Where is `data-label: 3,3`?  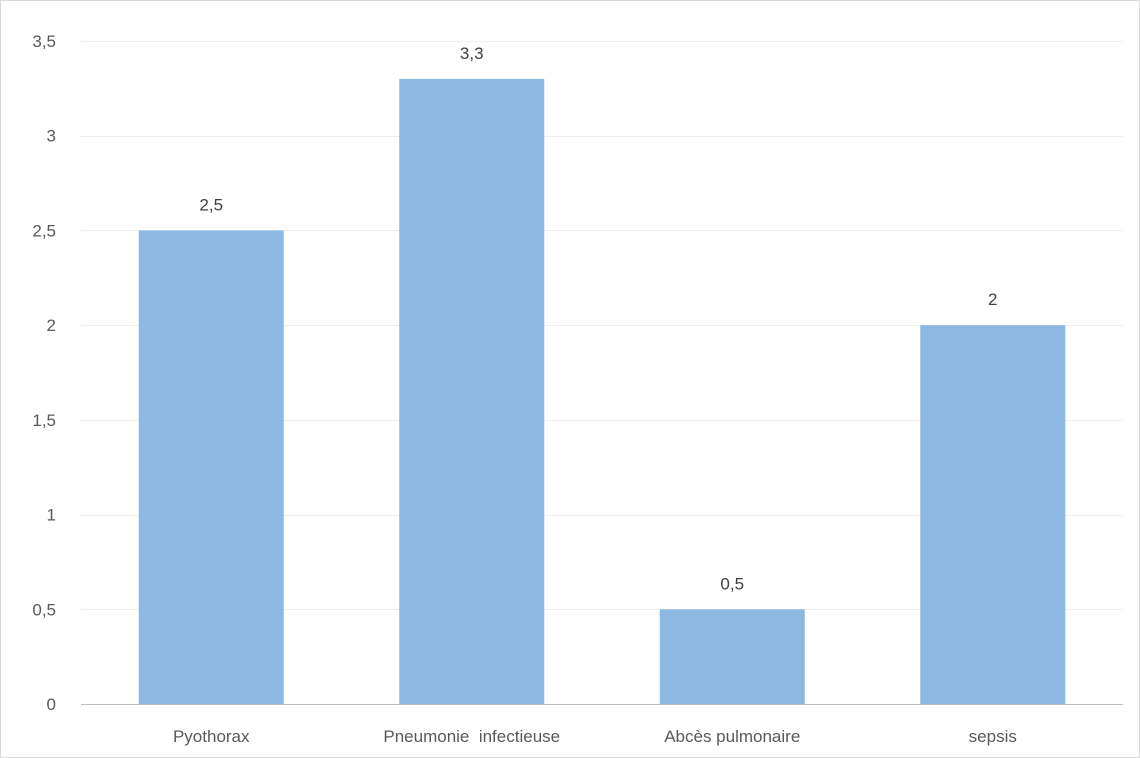
data-label: 3,3 is located at coordinates (472, 53).